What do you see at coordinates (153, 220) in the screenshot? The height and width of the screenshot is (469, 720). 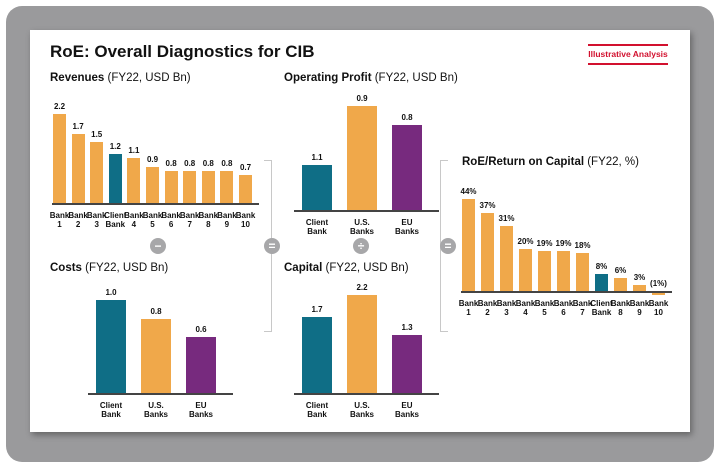 I see `revenues-category-label: Bank 5` at bounding box center [153, 220].